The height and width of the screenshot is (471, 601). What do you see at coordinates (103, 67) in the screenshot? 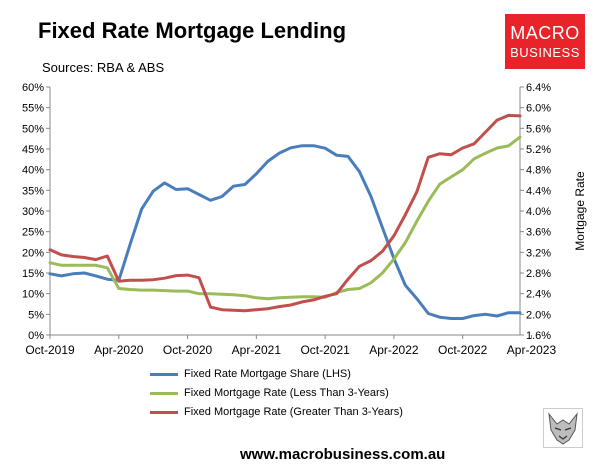
I see `source-note: Sources: RBA & ABS` at bounding box center [103, 67].